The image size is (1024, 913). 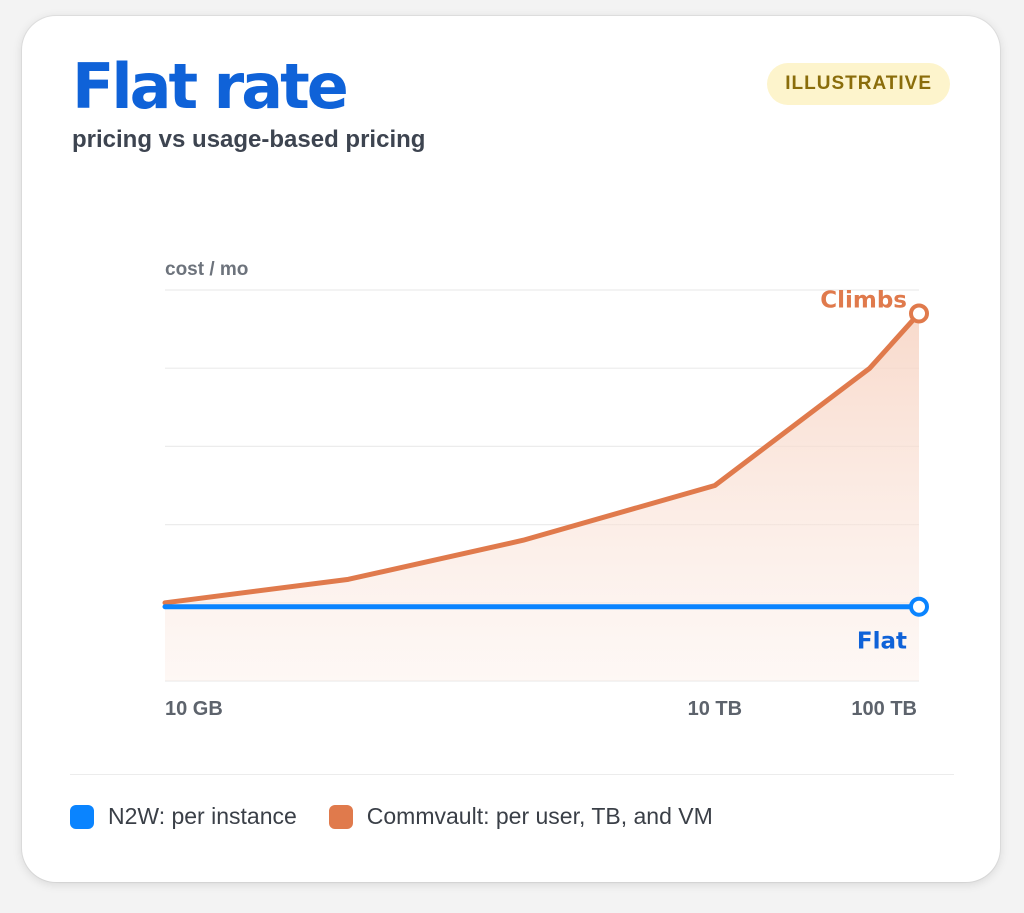 I want to click on x-tick-labels: 10 GB 10 TB 100 TB, so click(x=541, y=709).